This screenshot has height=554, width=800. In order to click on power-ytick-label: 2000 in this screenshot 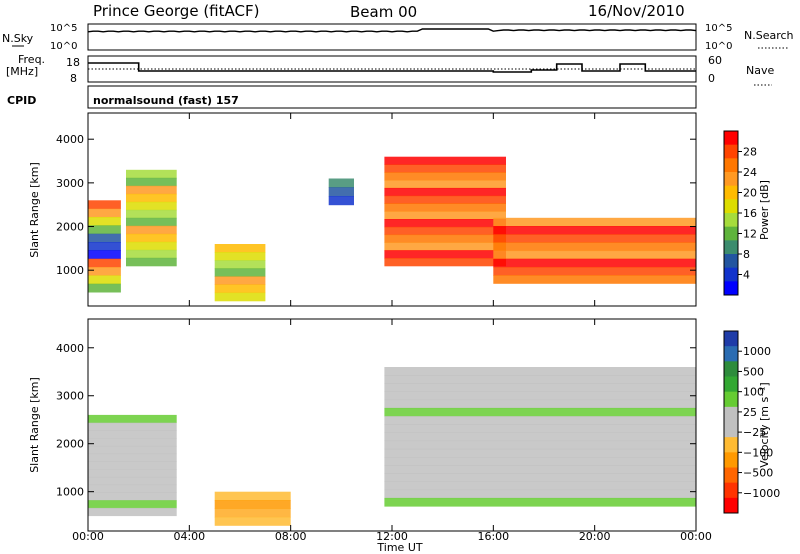, I will do `click(70, 227)`.